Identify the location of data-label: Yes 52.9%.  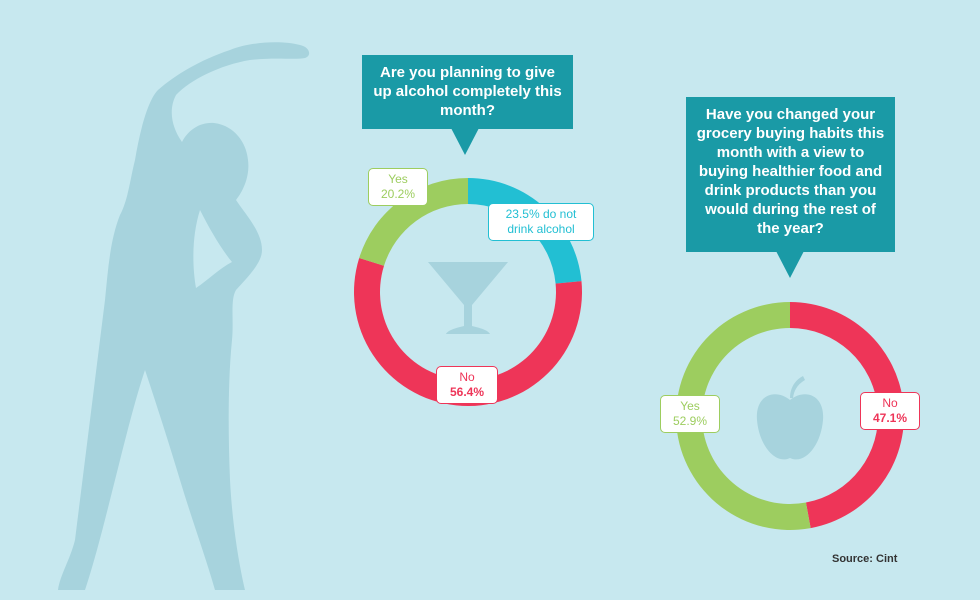
(690, 414).